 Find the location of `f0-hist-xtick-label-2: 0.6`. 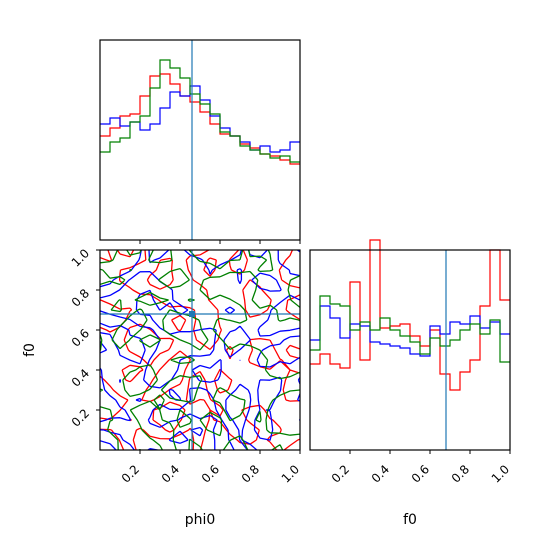

f0-hist-xtick-label-2: 0.6 is located at coordinates (420, 473).